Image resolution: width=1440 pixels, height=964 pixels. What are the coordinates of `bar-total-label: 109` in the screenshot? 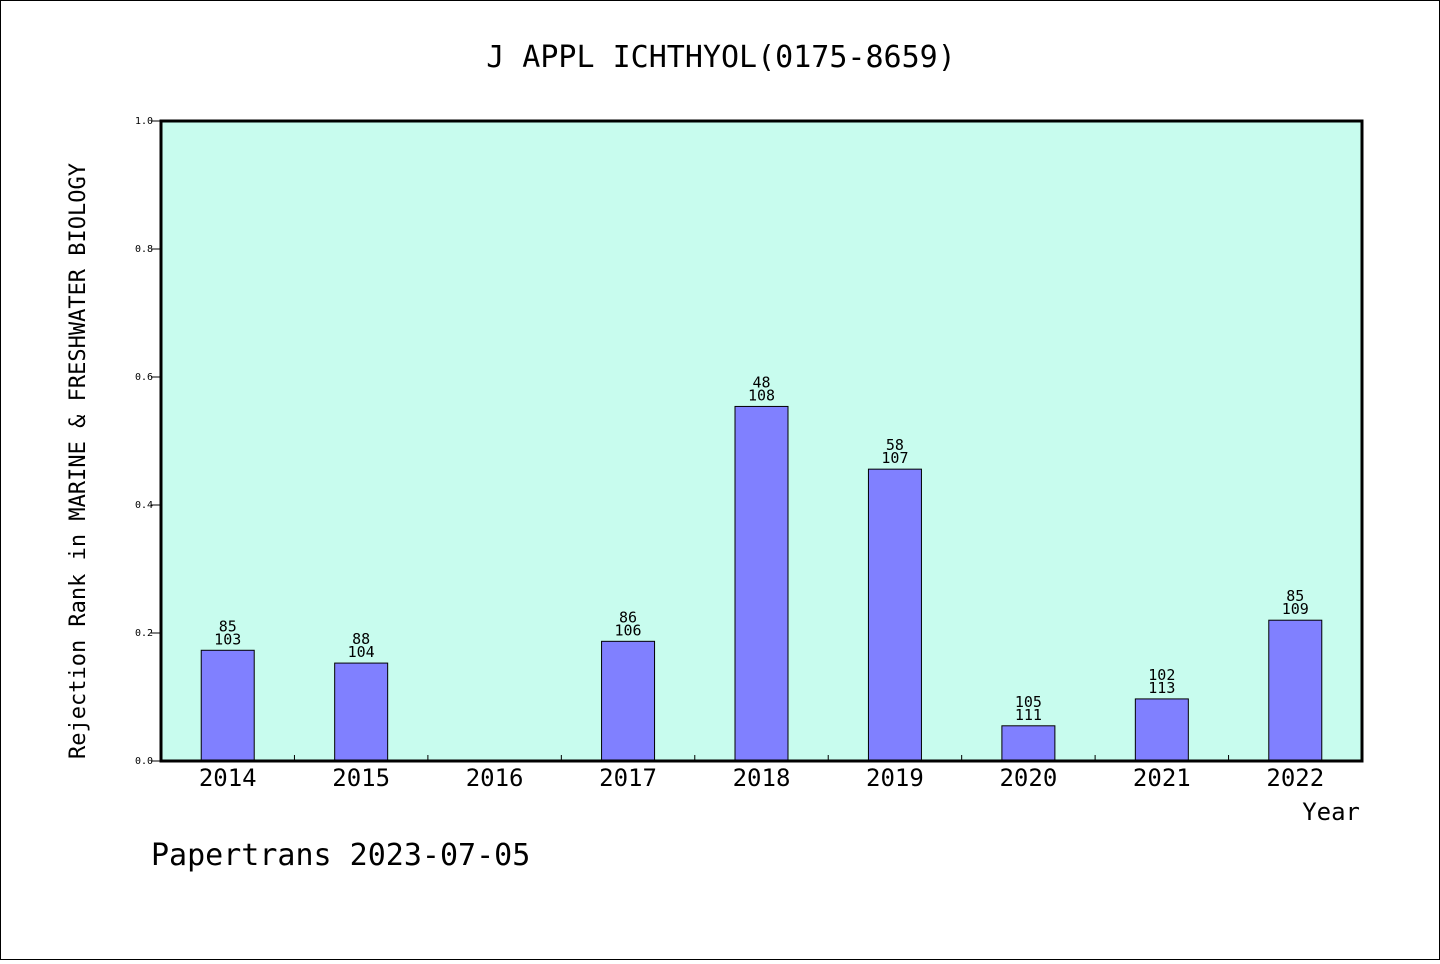 It's located at (1295, 609).